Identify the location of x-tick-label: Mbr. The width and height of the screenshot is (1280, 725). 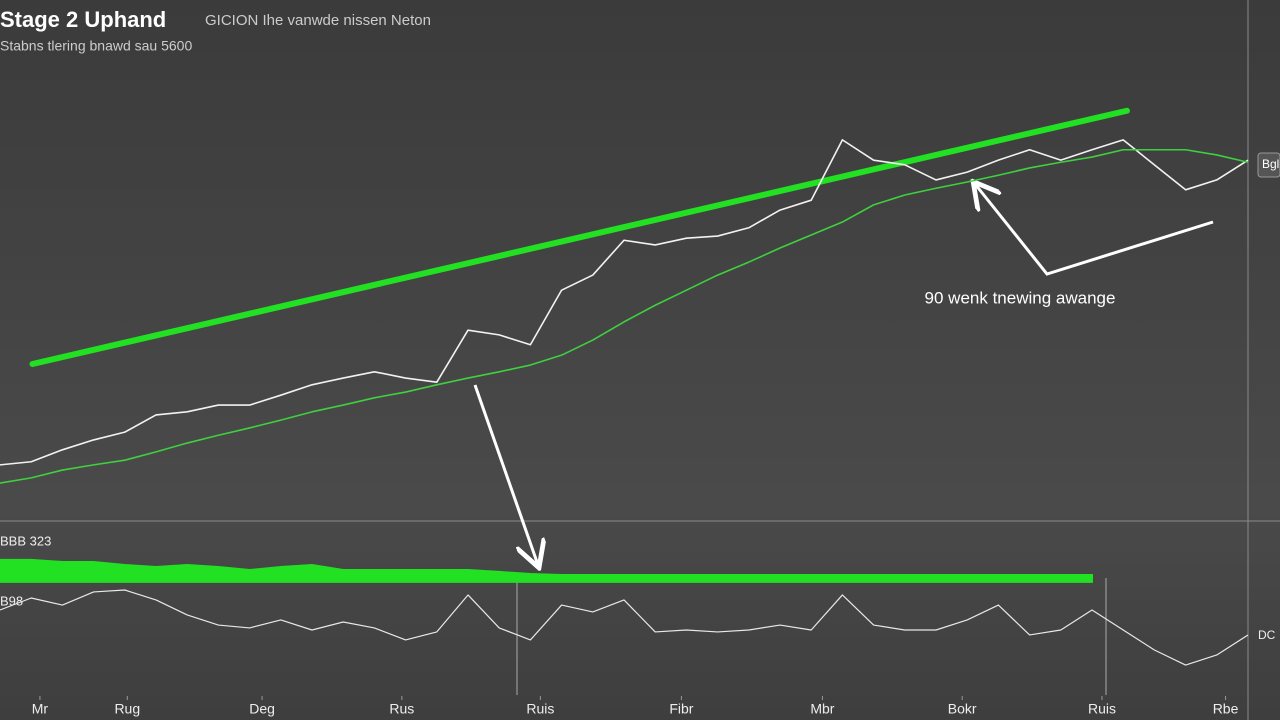
(822, 709).